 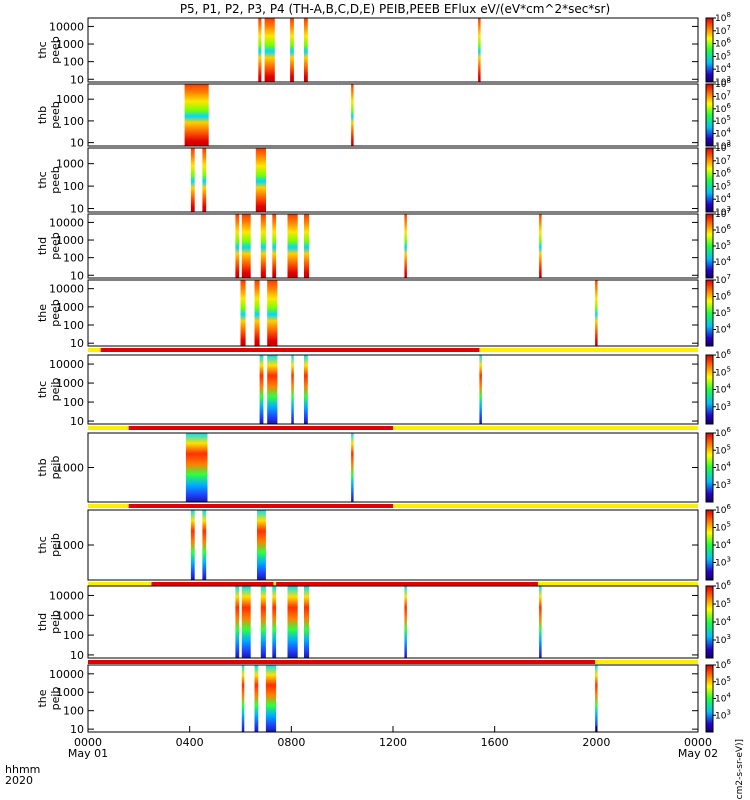 I want to click on panel-thd-peib: 10000 1000 100 10 thd peib 10⁶ 10⁵ 10⁴ 10³, so click(x=383, y=621).